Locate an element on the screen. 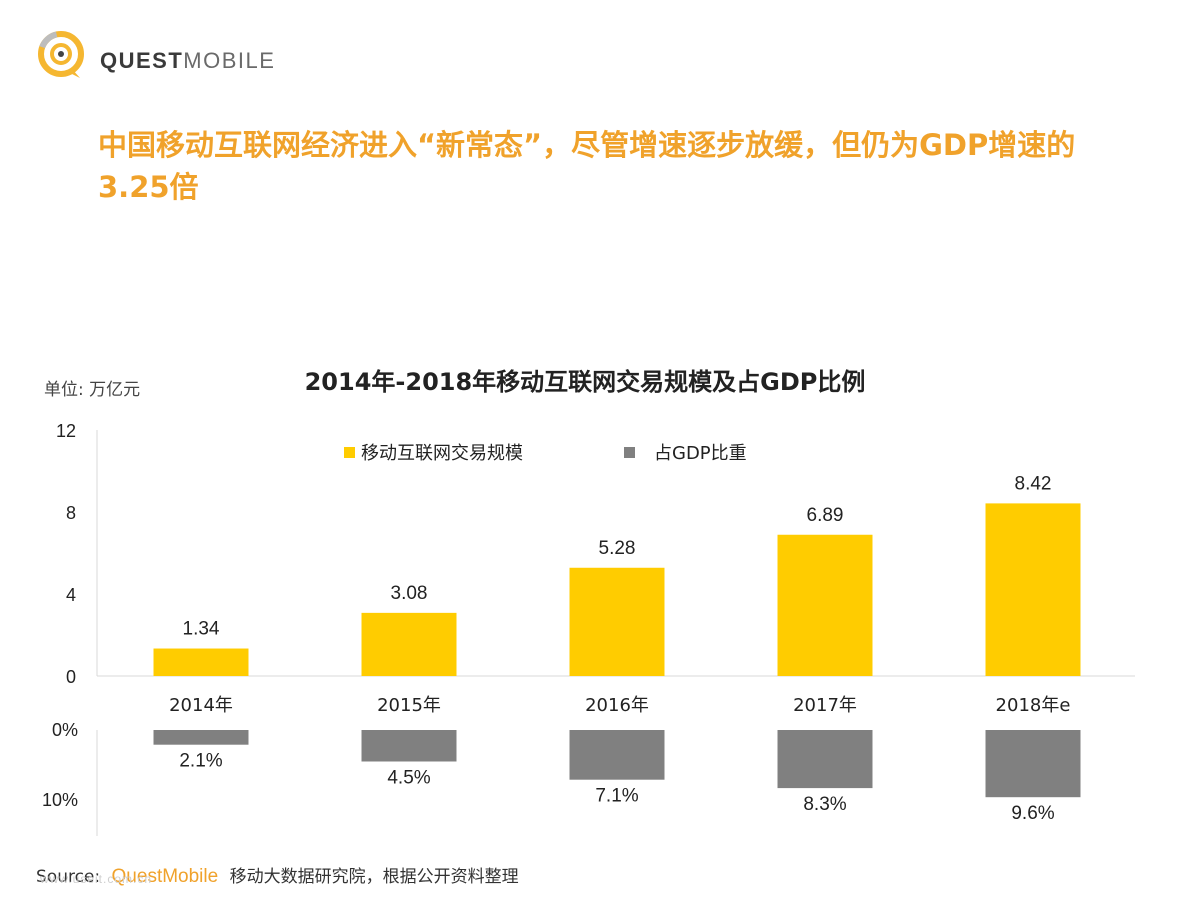  x-tick-label-4: 2018年e is located at coordinates (1033, 705).